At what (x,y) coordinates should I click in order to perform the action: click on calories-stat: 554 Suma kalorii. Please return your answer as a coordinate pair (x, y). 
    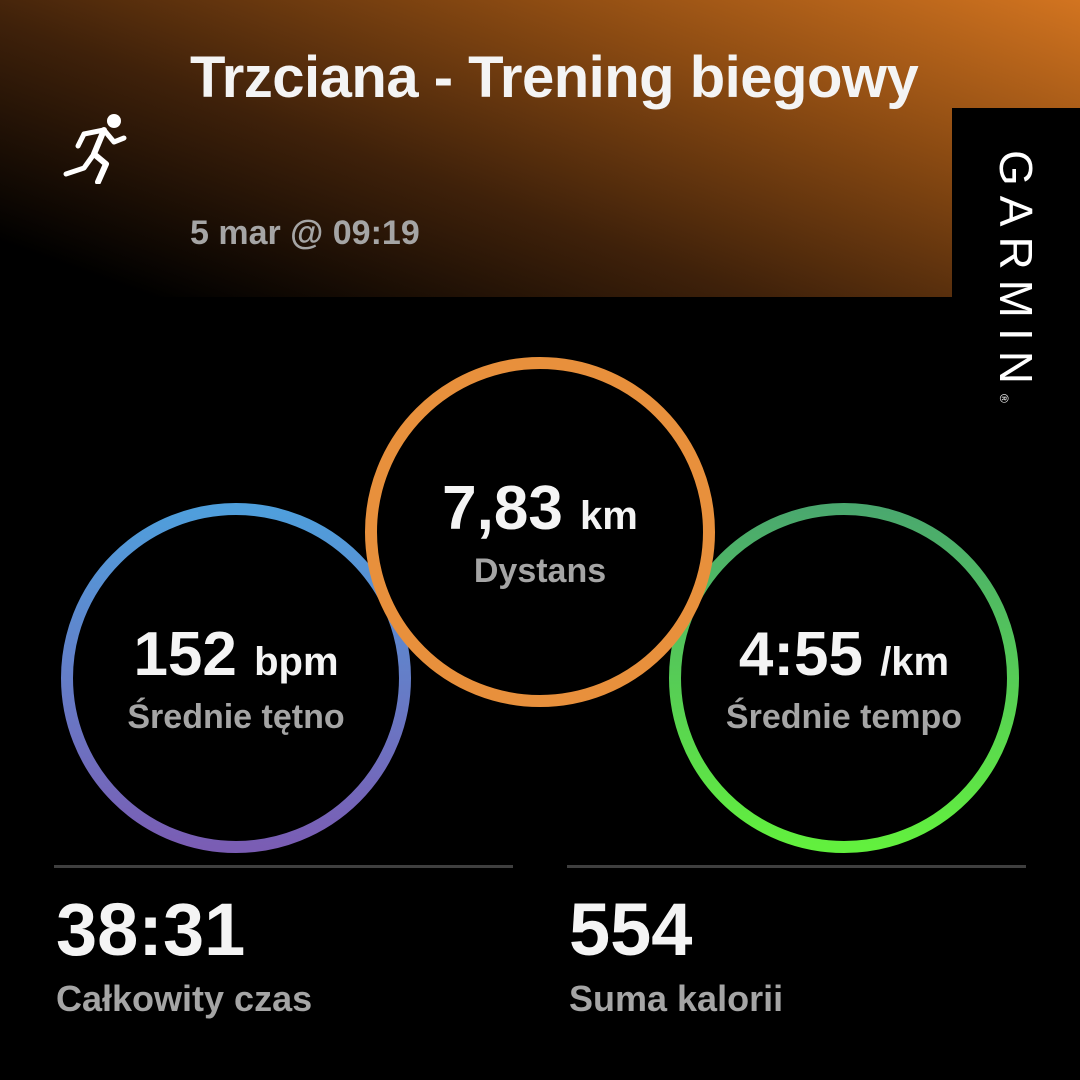
    Looking at the image, I should click on (676, 953).